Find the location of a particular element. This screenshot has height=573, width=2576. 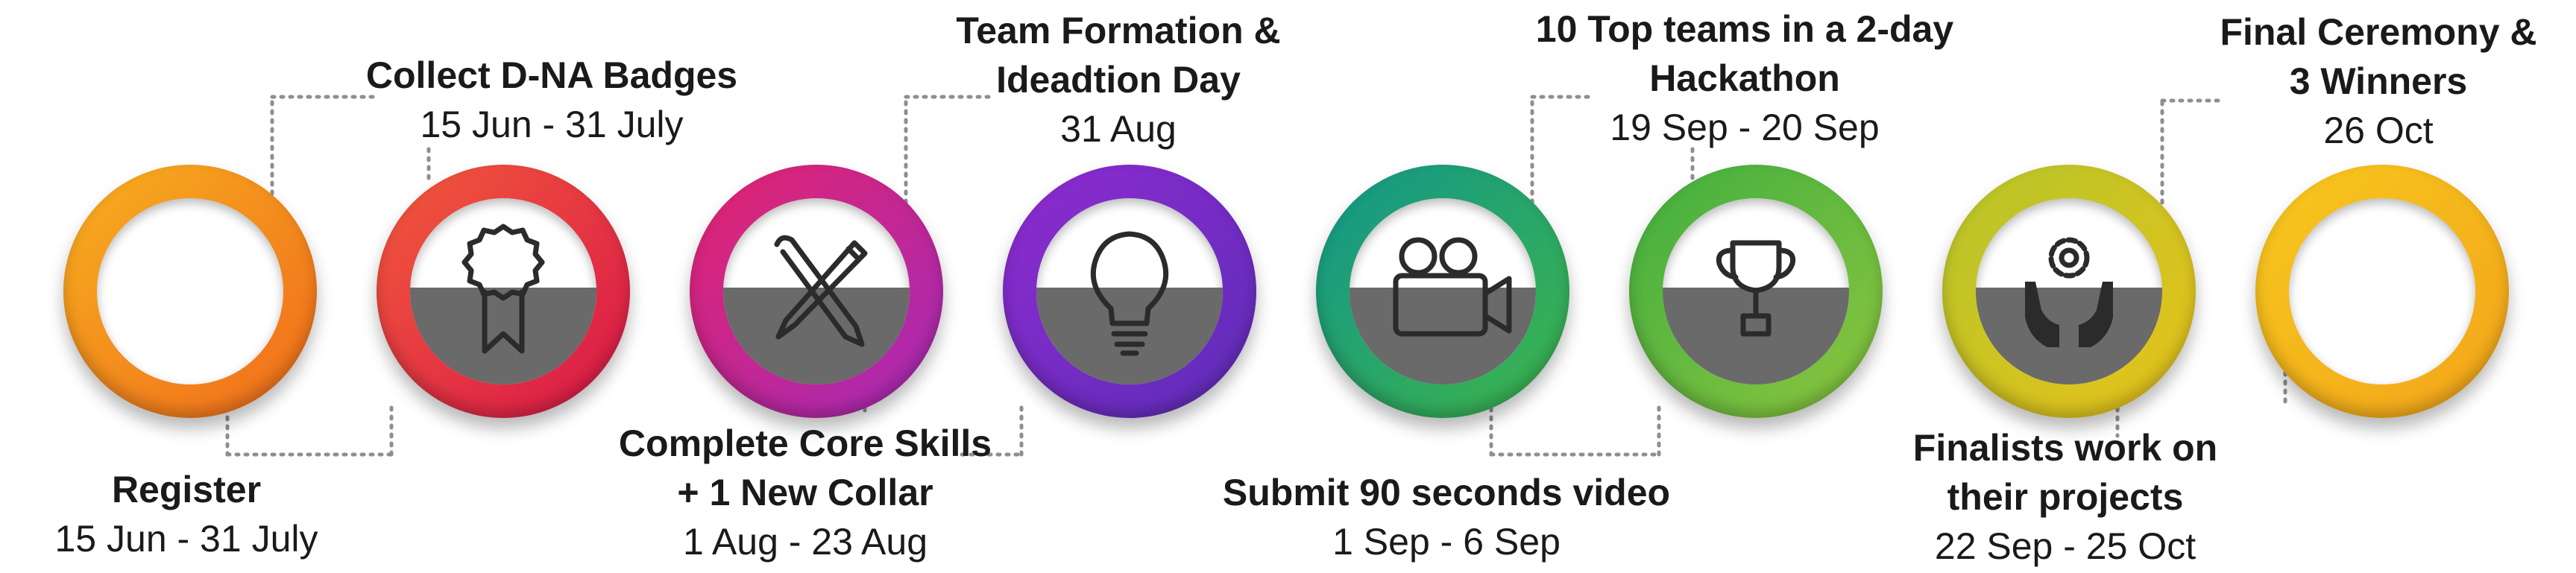

step-badges-circle is located at coordinates (503, 291).